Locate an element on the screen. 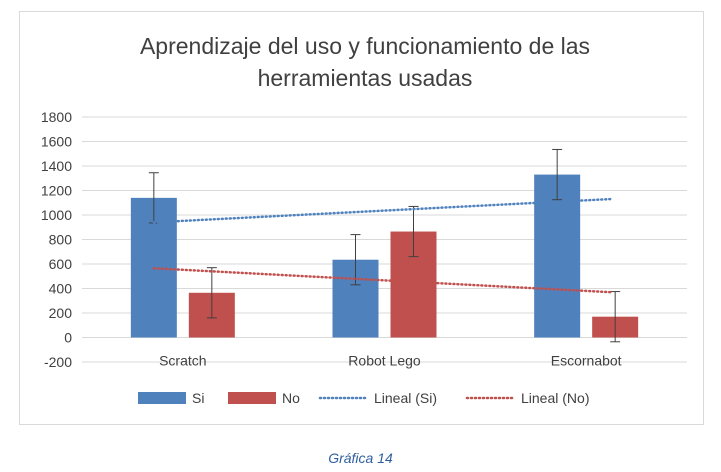 Image resolution: width=721 pixels, height=472 pixels. x-tick-label-0: Scratch is located at coordinates (182, 361).